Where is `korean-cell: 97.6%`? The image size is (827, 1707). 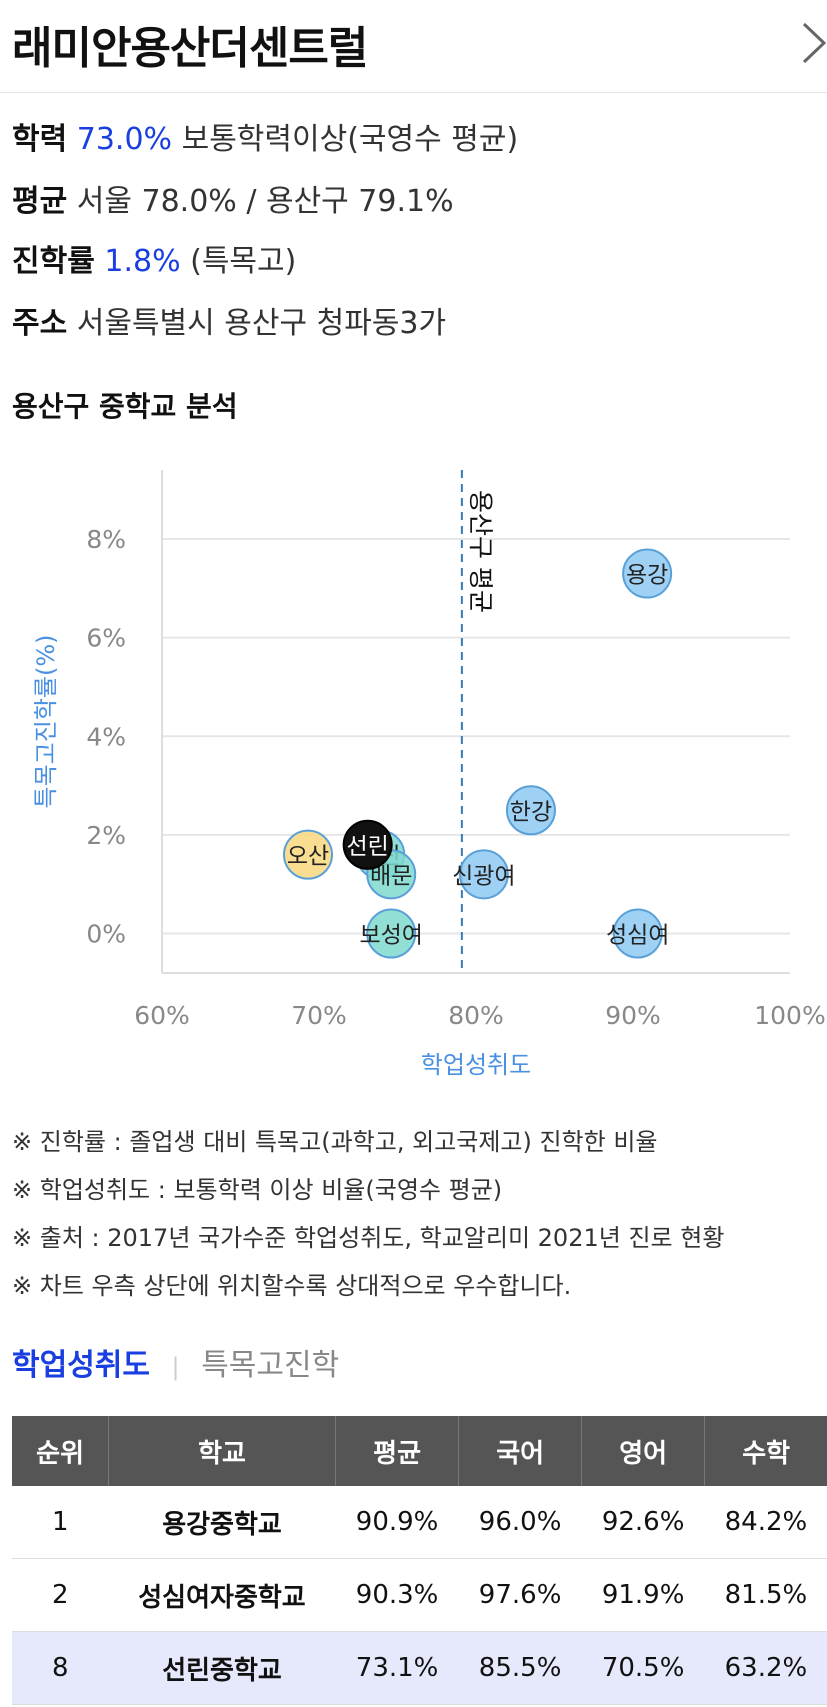
korean-cell: 97.6% is located at coordinates (520, 1595).